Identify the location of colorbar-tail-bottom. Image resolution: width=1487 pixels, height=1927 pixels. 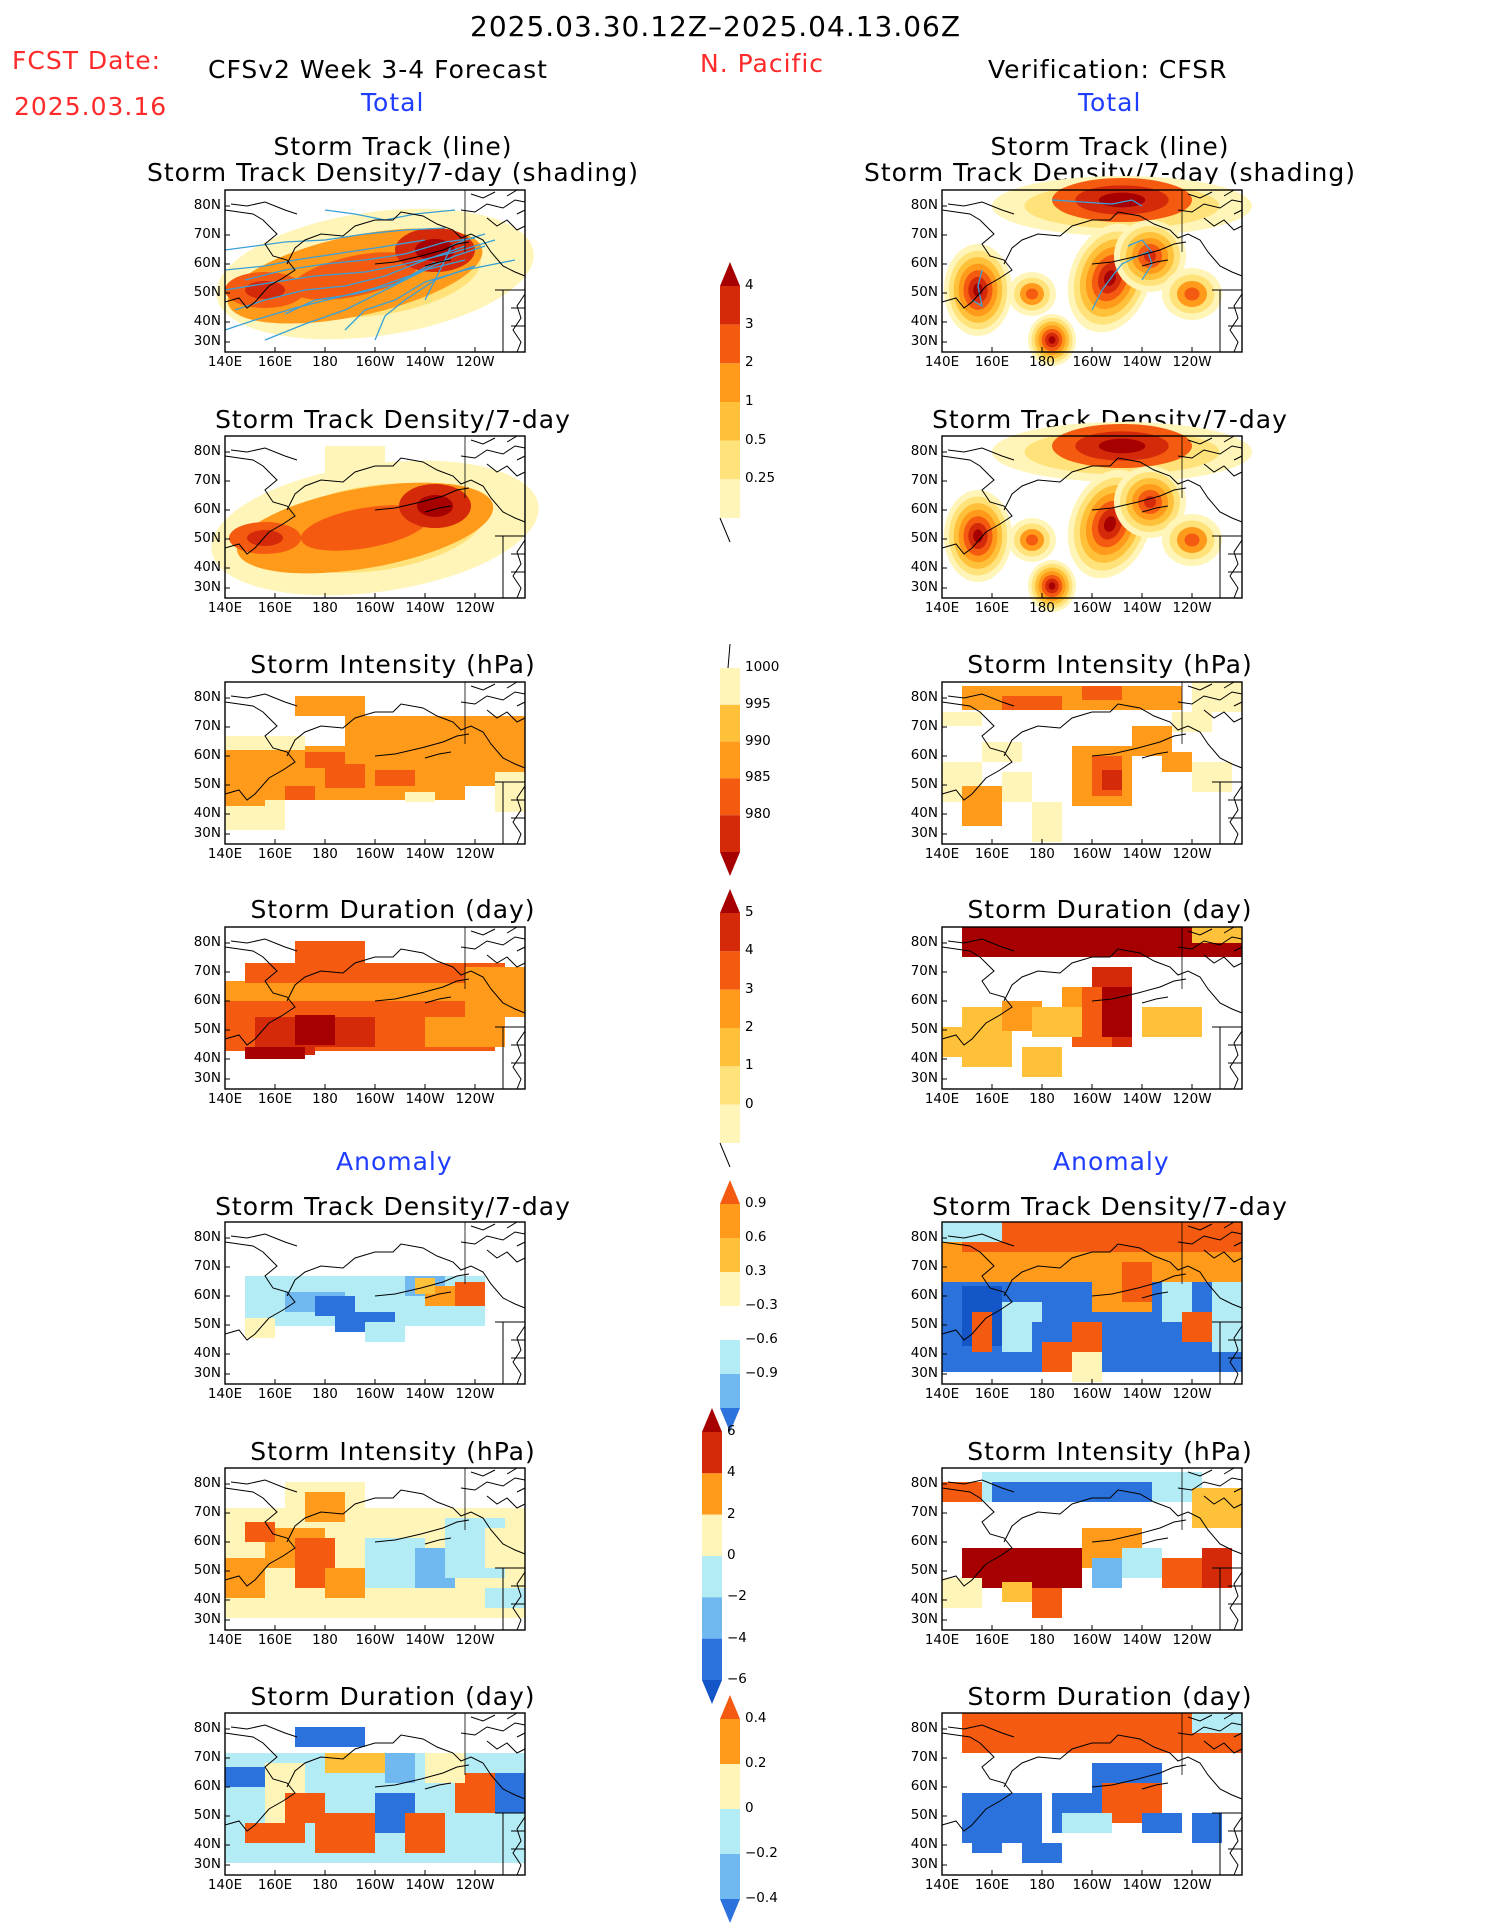
(725, 530).